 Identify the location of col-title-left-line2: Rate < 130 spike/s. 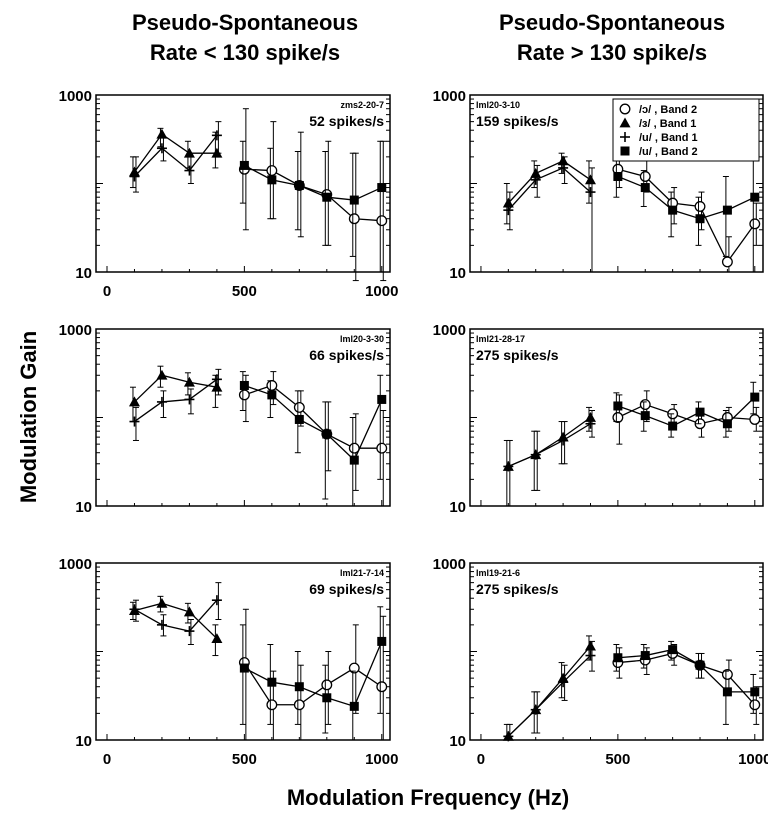
(245, 52).